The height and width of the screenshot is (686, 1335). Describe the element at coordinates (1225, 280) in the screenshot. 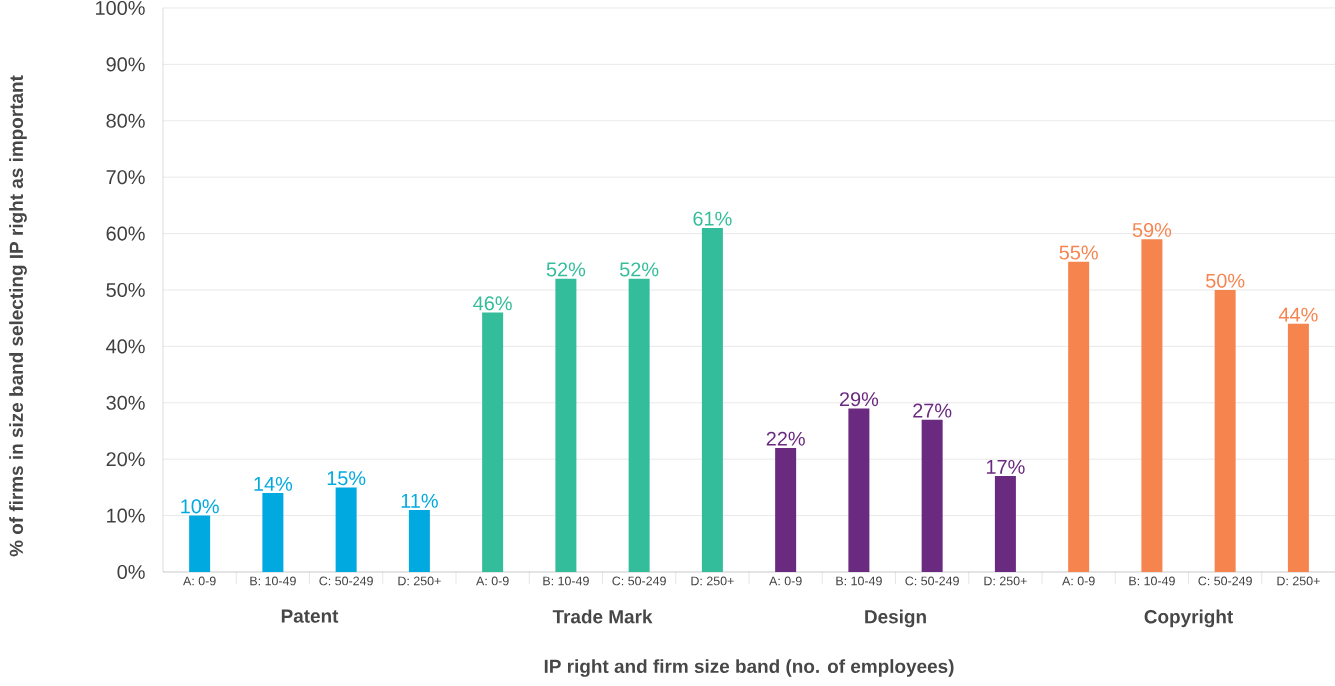

I see `data-label: 50%` at that location.